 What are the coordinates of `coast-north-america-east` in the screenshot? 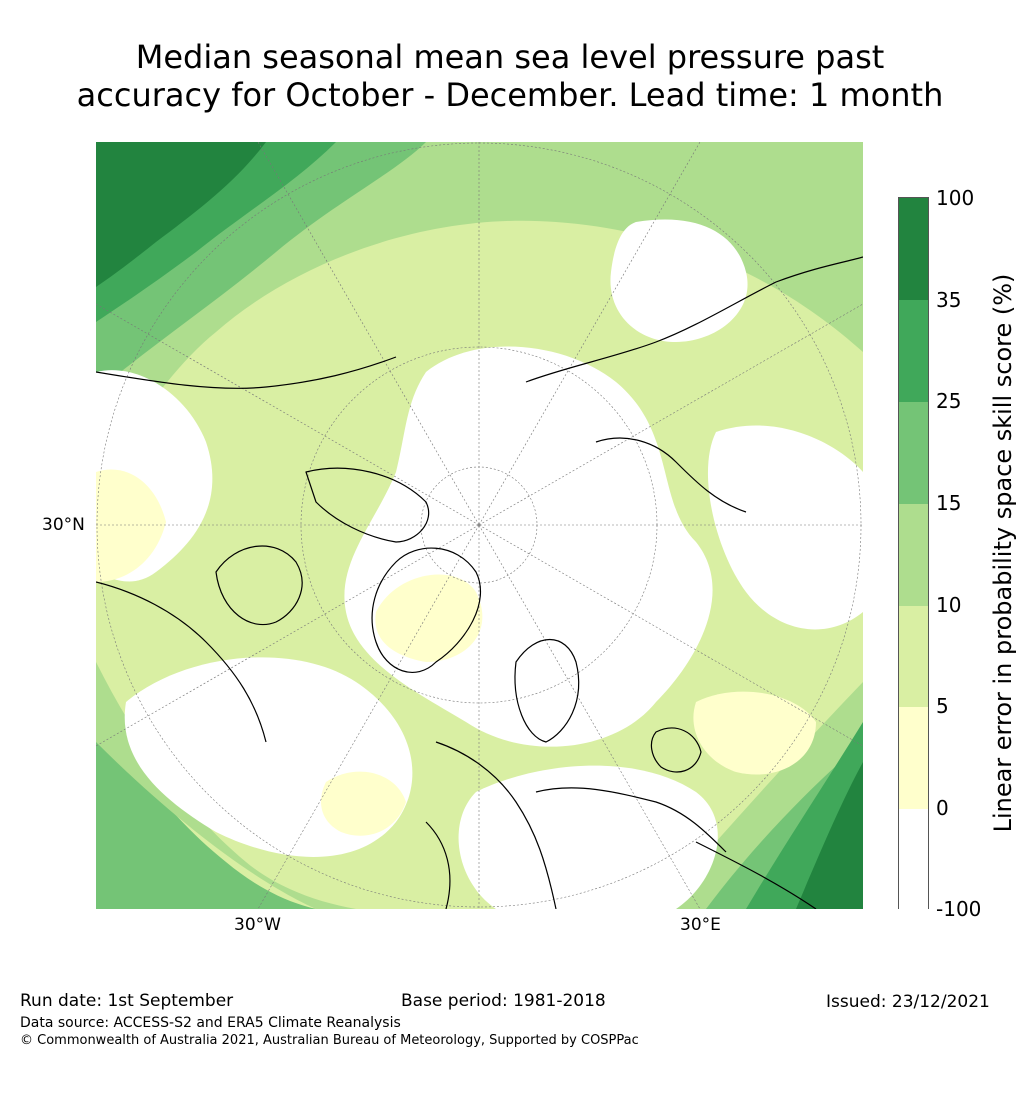 It's located at (181, 662).